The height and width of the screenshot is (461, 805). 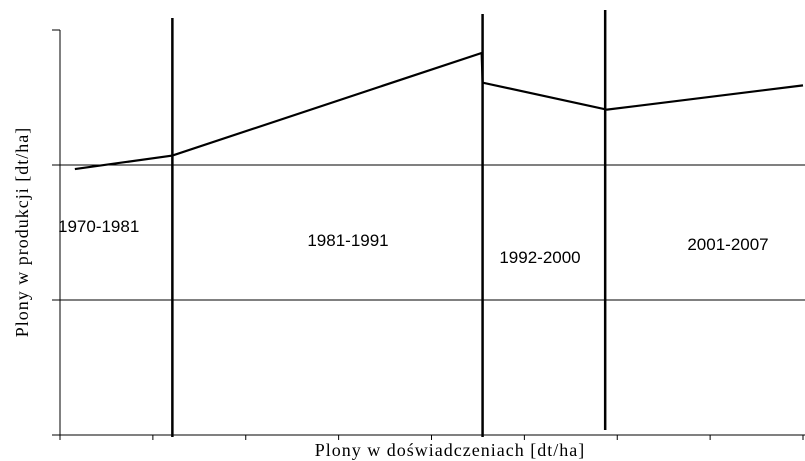 What do you see at coordinates (450, 450) in the screenshot?
I see `x-axis-title: Plony w doświadczeniach [dt/ha]` at bounding box center [450, 450].